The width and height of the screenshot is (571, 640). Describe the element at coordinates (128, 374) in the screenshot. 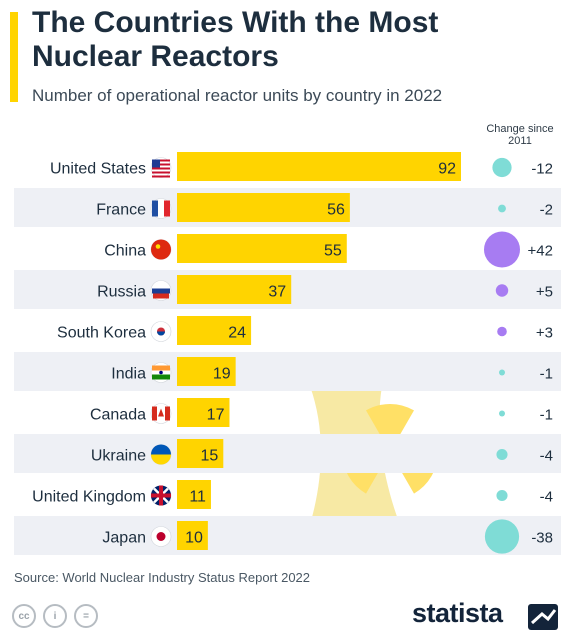

I see `category-label: India` at that location.